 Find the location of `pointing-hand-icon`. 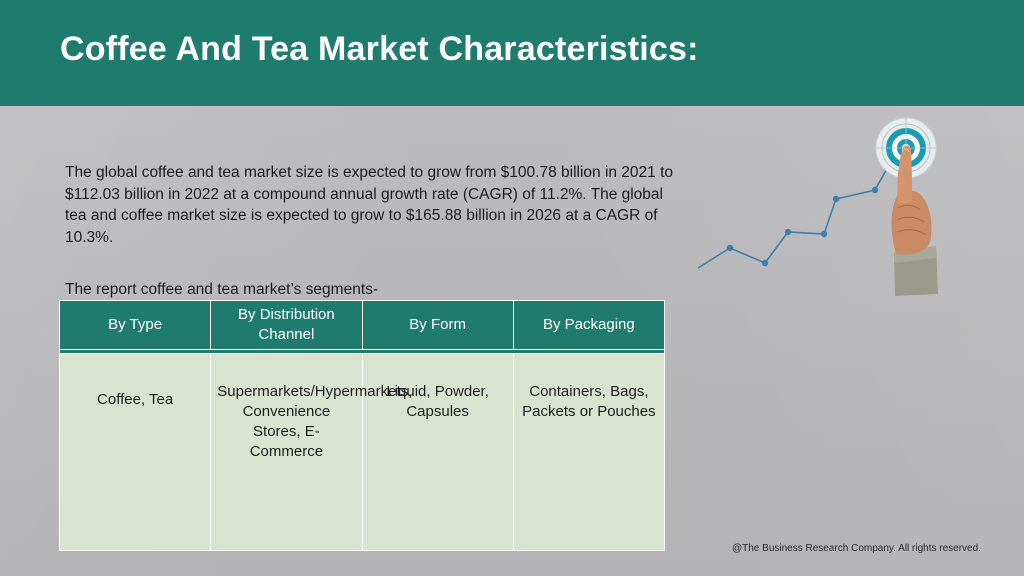

pointing-hand-icon is located at coordinates (914, 220).